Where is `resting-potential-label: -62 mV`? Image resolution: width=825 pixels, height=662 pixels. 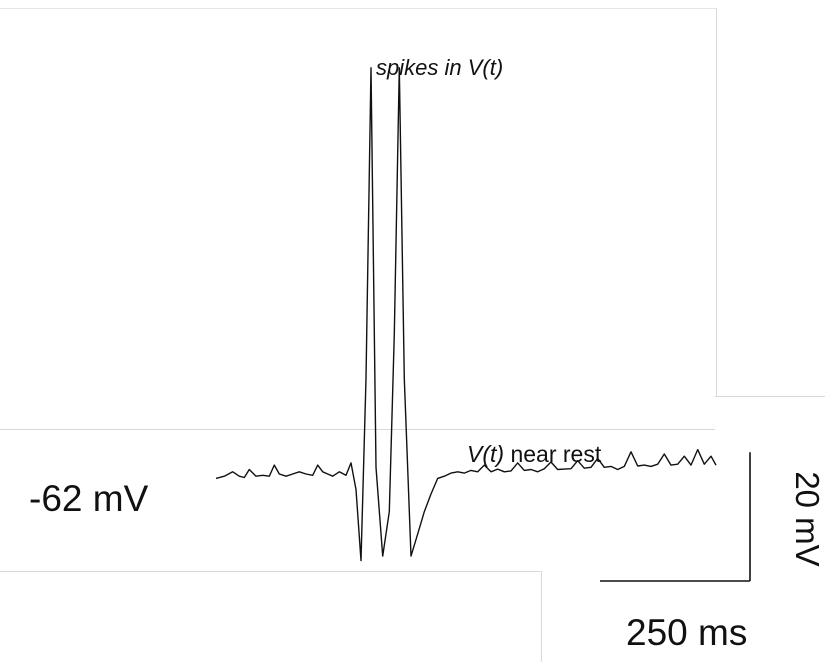 resting-potential-label: -62 mV is located at coordinates (89, 498).